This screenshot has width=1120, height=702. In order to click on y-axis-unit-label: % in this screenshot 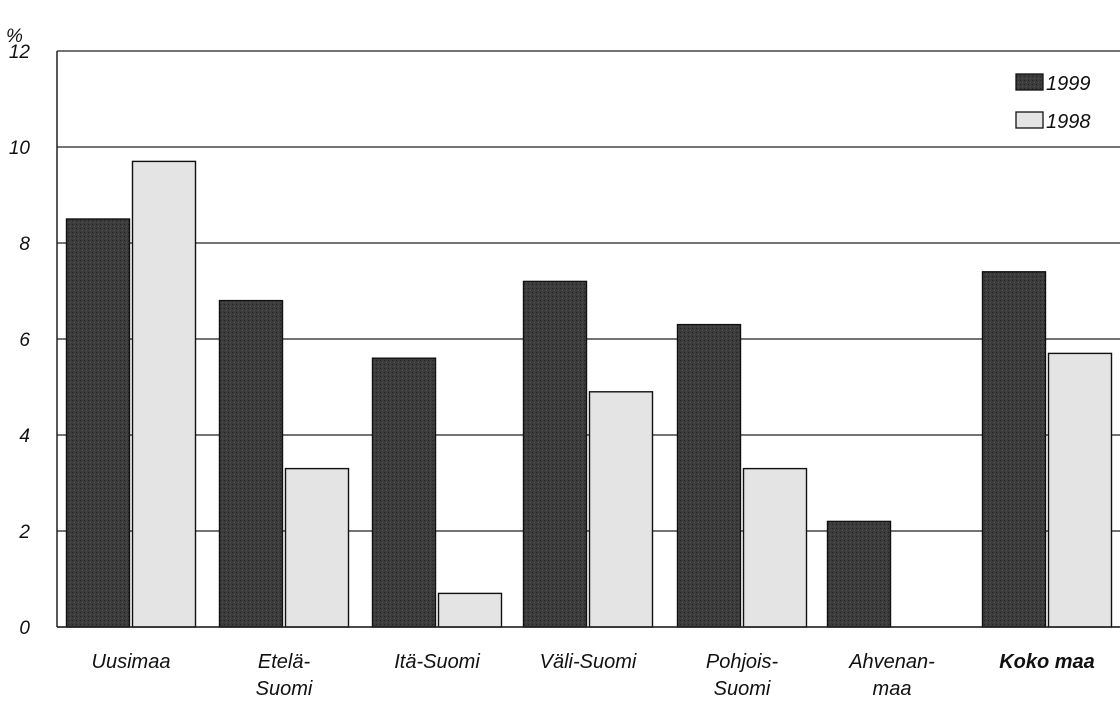, I will do `click(14, 36)`.